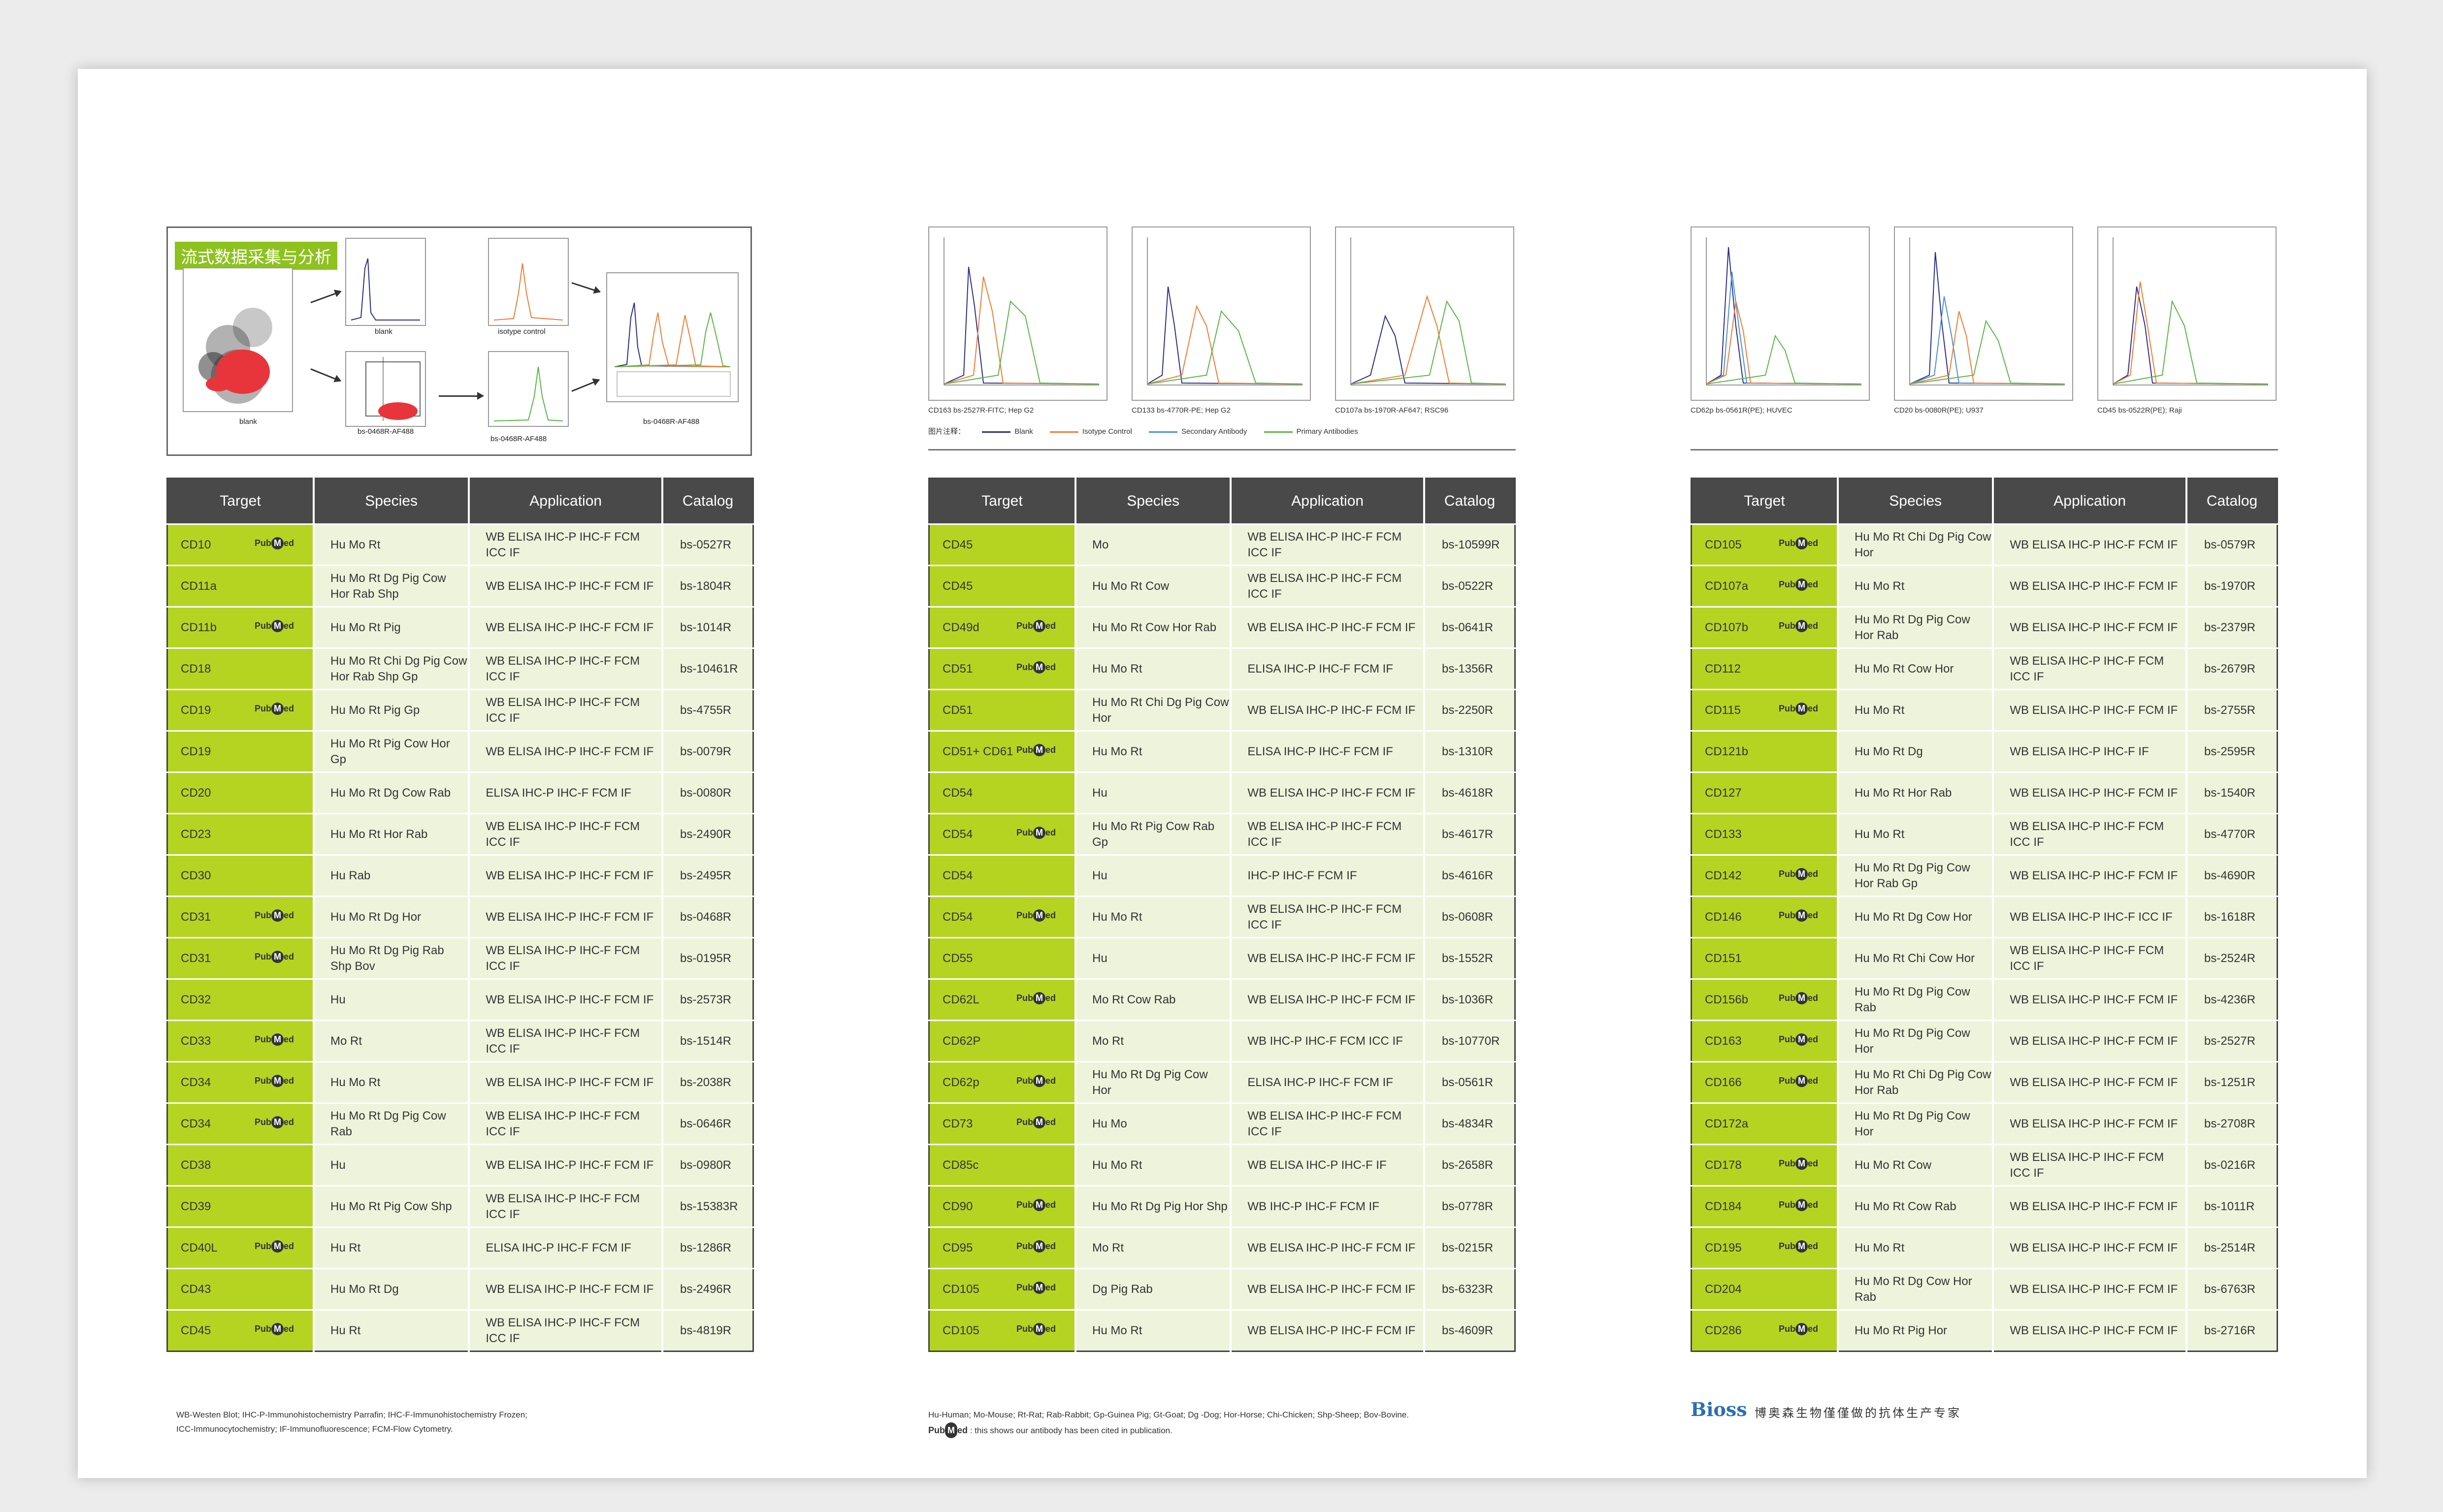 Image resolution: width=2443 pixels, height=1512 pixels. Describe the element at coordinates (1154, 586) in the screenshot. I see `species-cell: Hu Mo Rt Cow` at that location.